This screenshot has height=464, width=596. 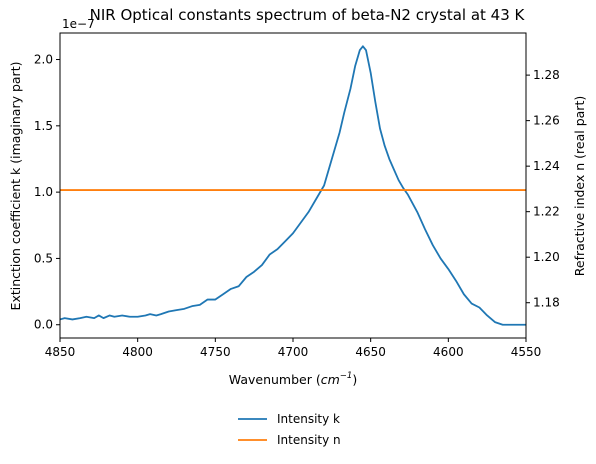 I want to click on y-left-tick-label: 2.0, so click(x=43, y=60).